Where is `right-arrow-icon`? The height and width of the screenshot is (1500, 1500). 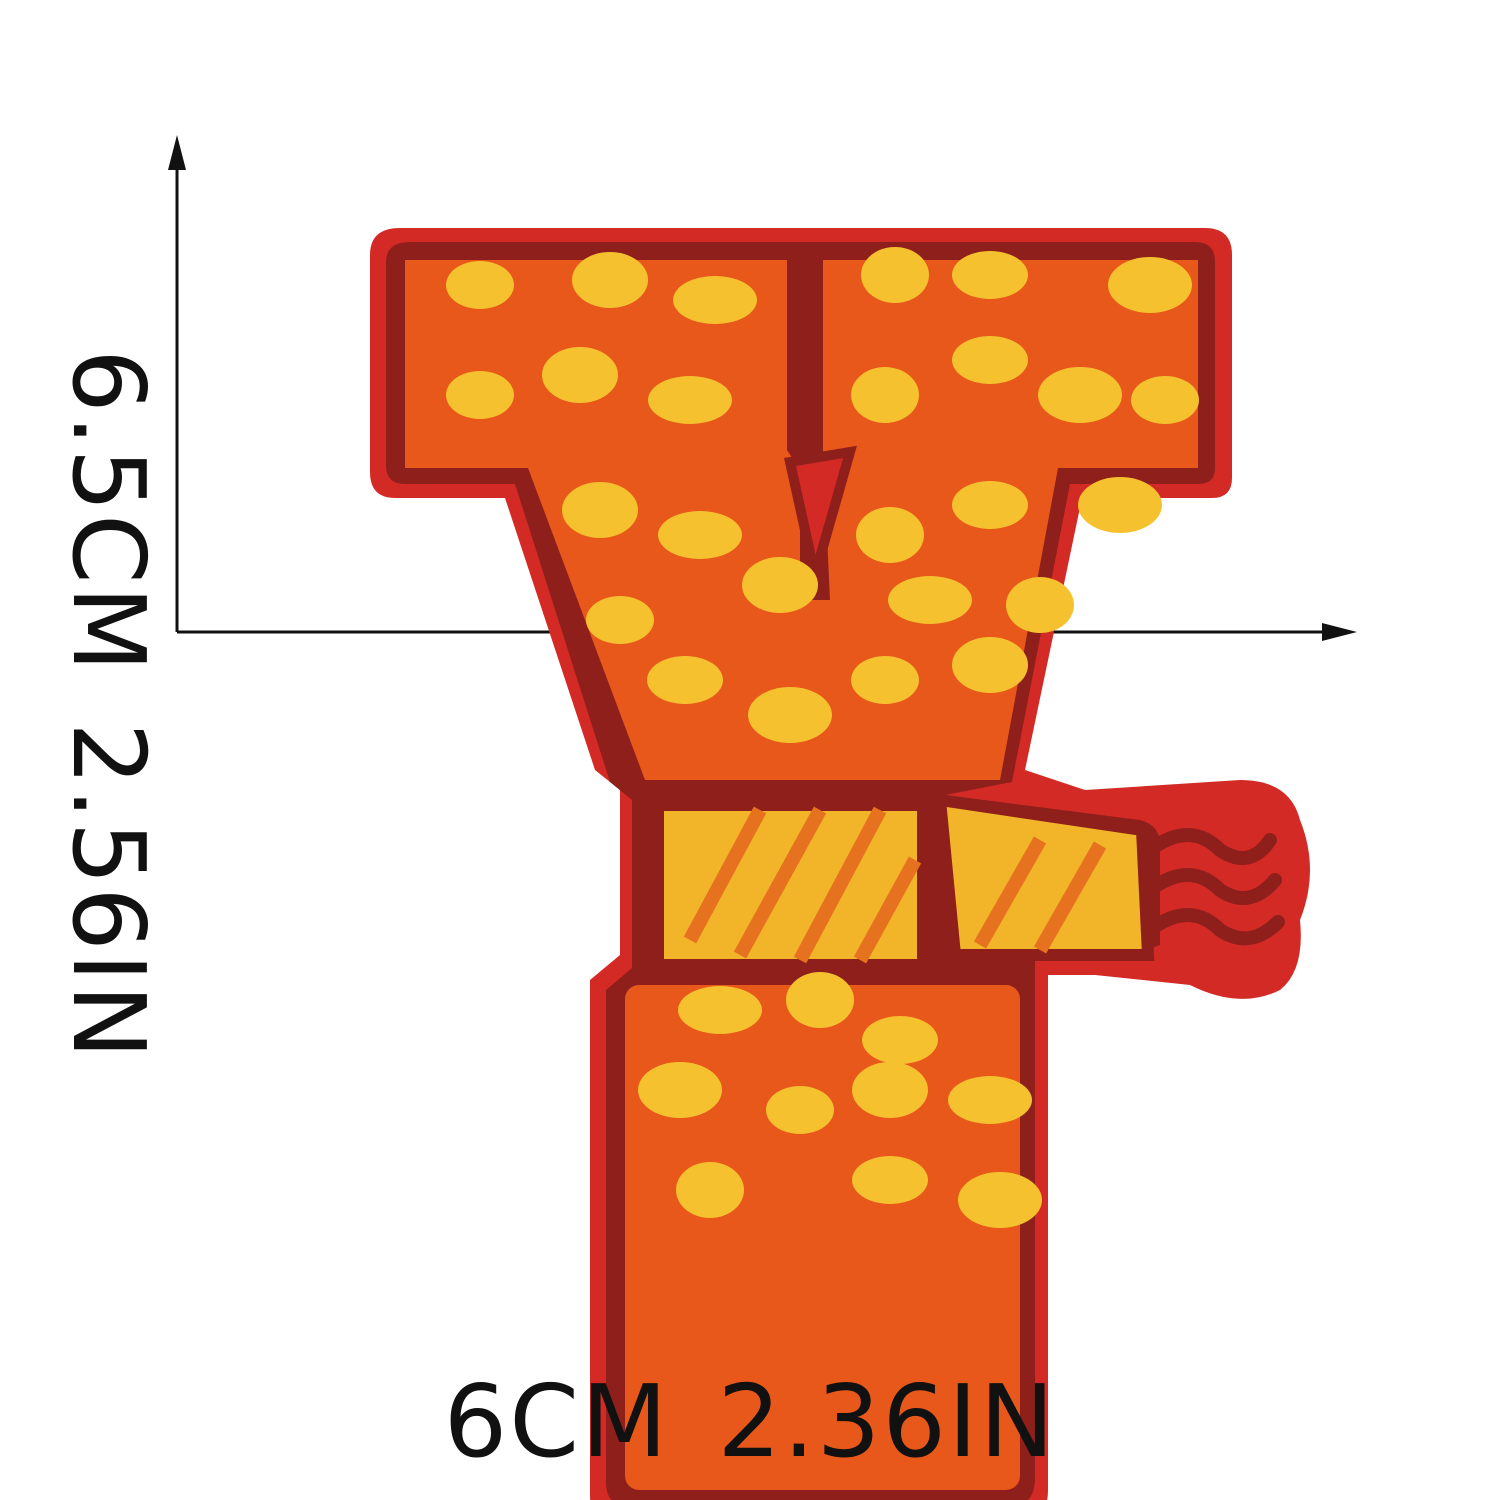 right-arrow-icon is located at coordinates (1339, 632).